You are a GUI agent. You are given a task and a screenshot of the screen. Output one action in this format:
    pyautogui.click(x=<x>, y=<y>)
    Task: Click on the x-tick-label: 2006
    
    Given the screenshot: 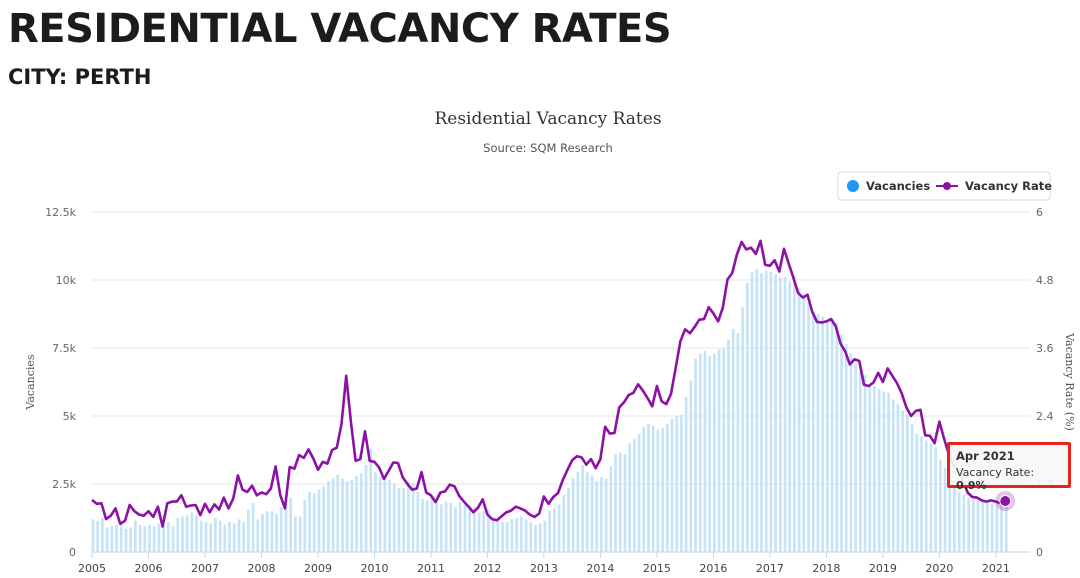 What is the action you would take?
    pyautogui.click(x=148, y=568)
    